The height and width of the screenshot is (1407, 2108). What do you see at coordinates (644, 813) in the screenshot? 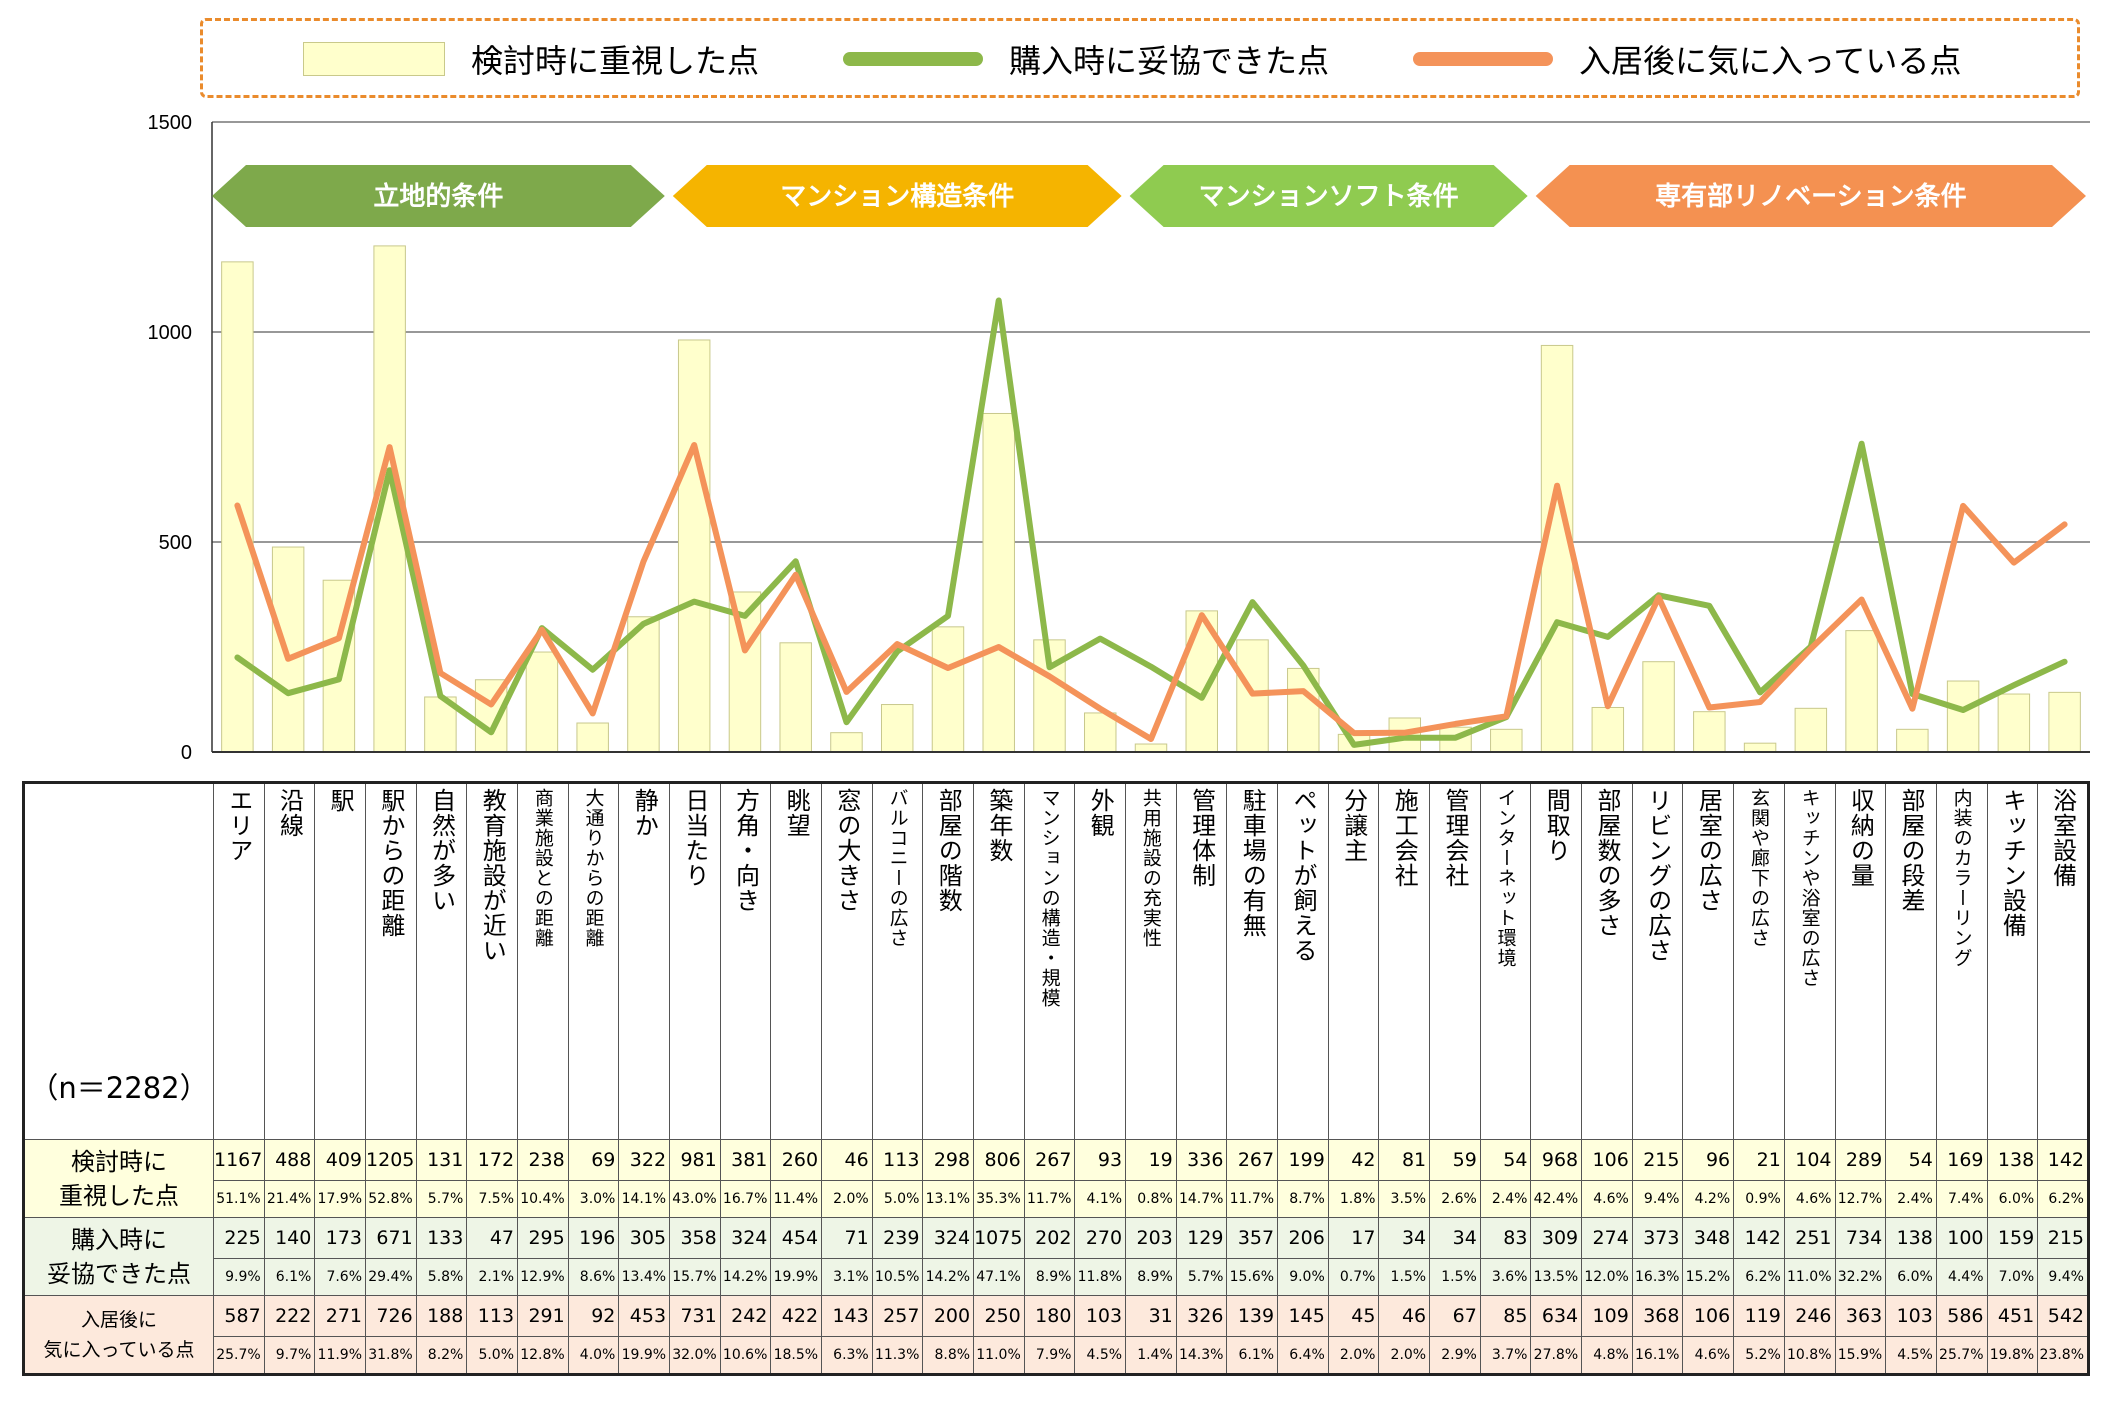
I see `category-label: 静か` at bounding box center [644, 813].